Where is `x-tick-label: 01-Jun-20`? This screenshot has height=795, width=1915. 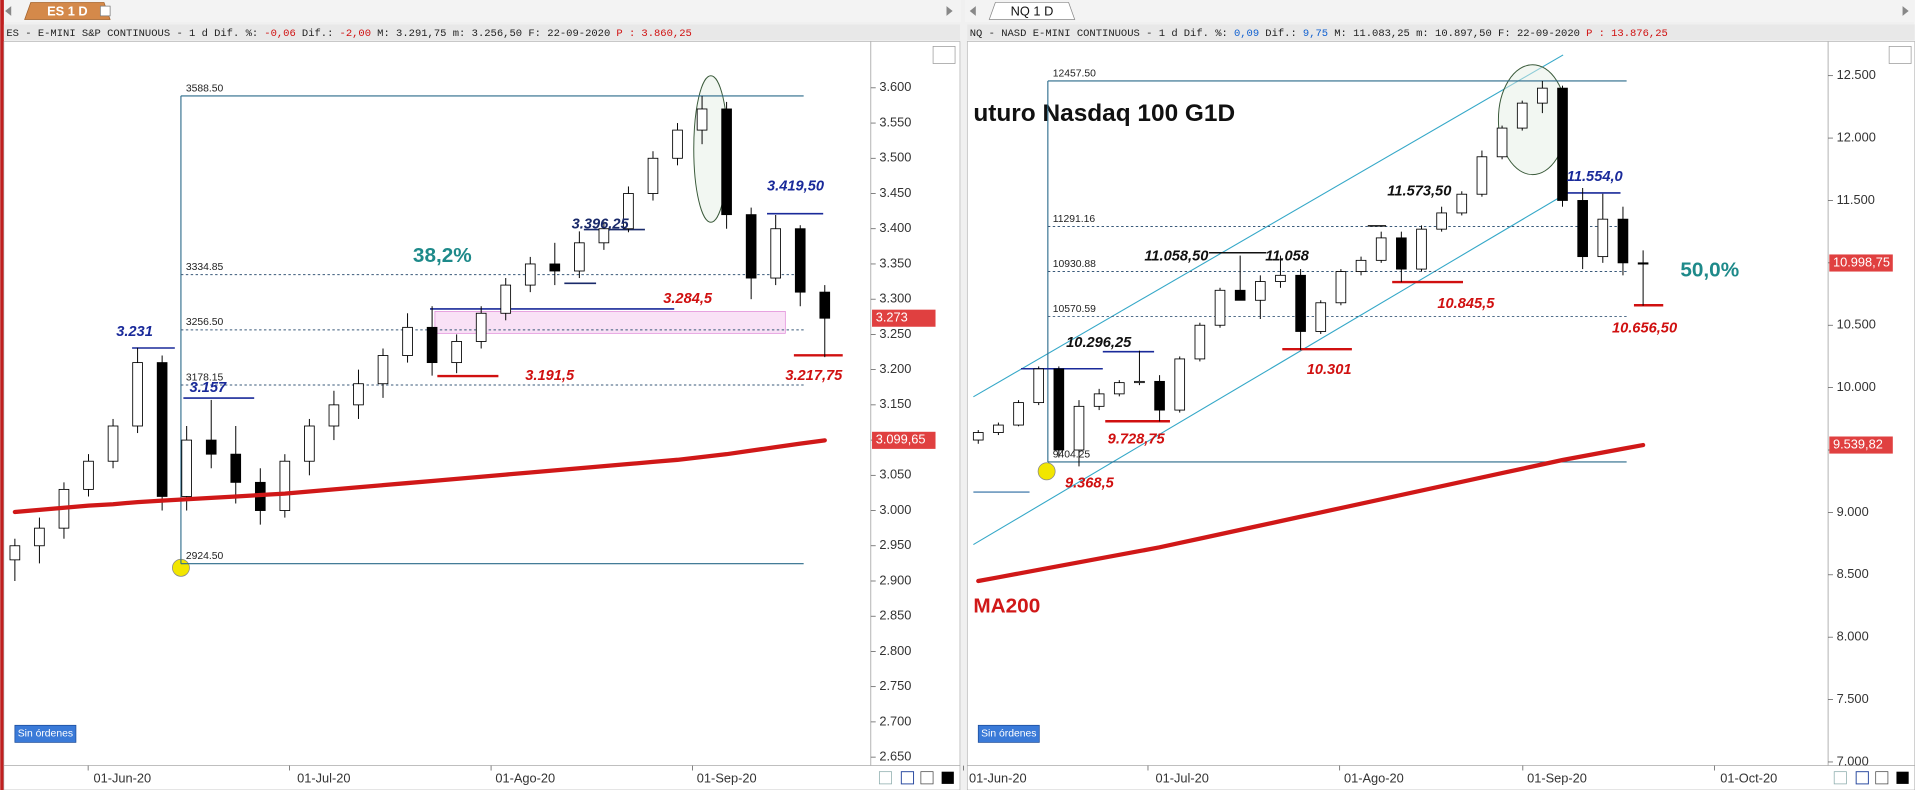
x-tick-label: 01-Jun-20 is located at coordinates (122, 777).